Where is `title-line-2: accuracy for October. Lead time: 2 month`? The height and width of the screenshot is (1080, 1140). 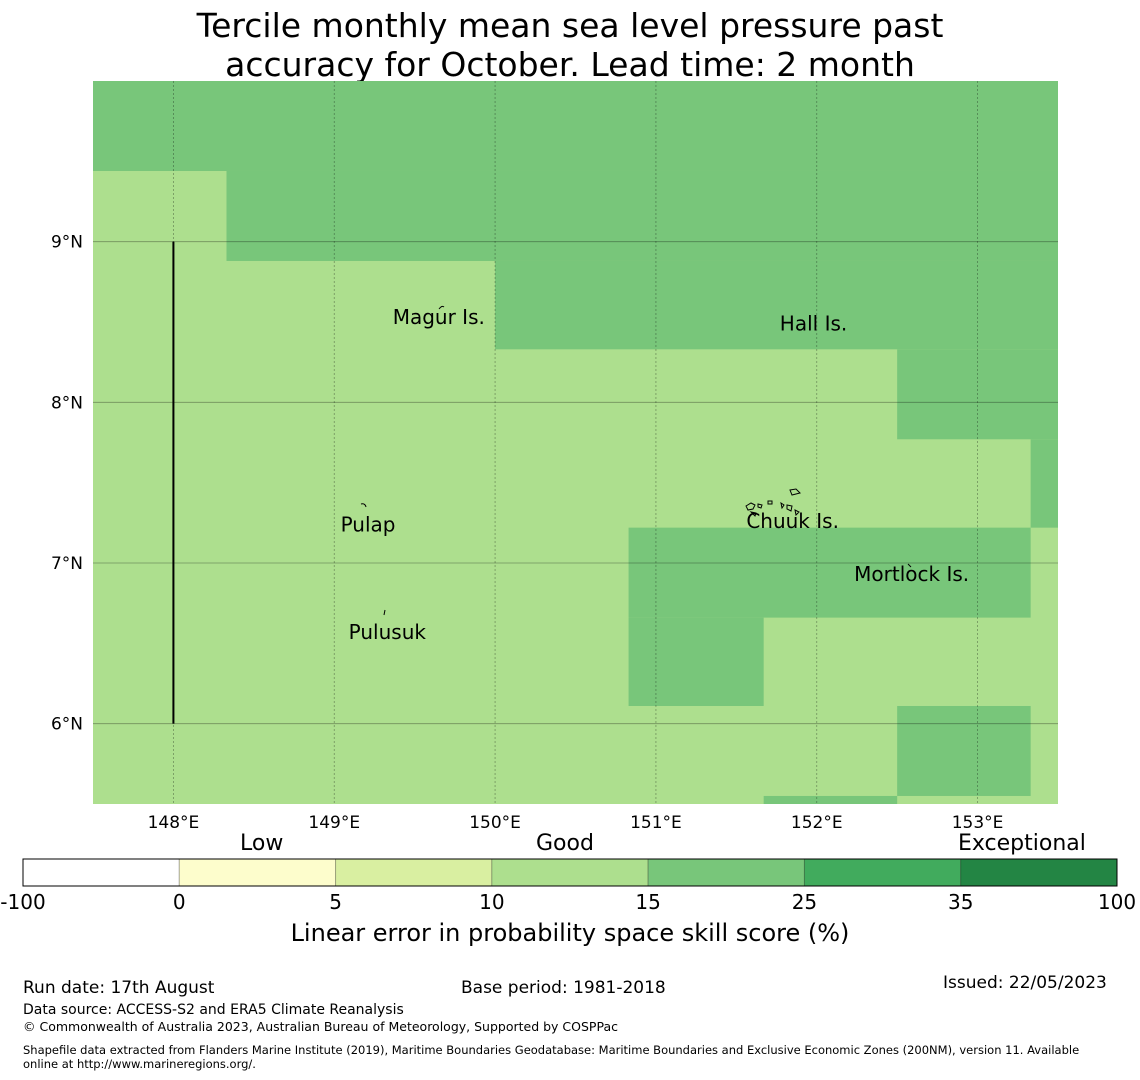
title-line-2: accuracy for October. Lead time: 2 month is located at coordinates (570, 64).